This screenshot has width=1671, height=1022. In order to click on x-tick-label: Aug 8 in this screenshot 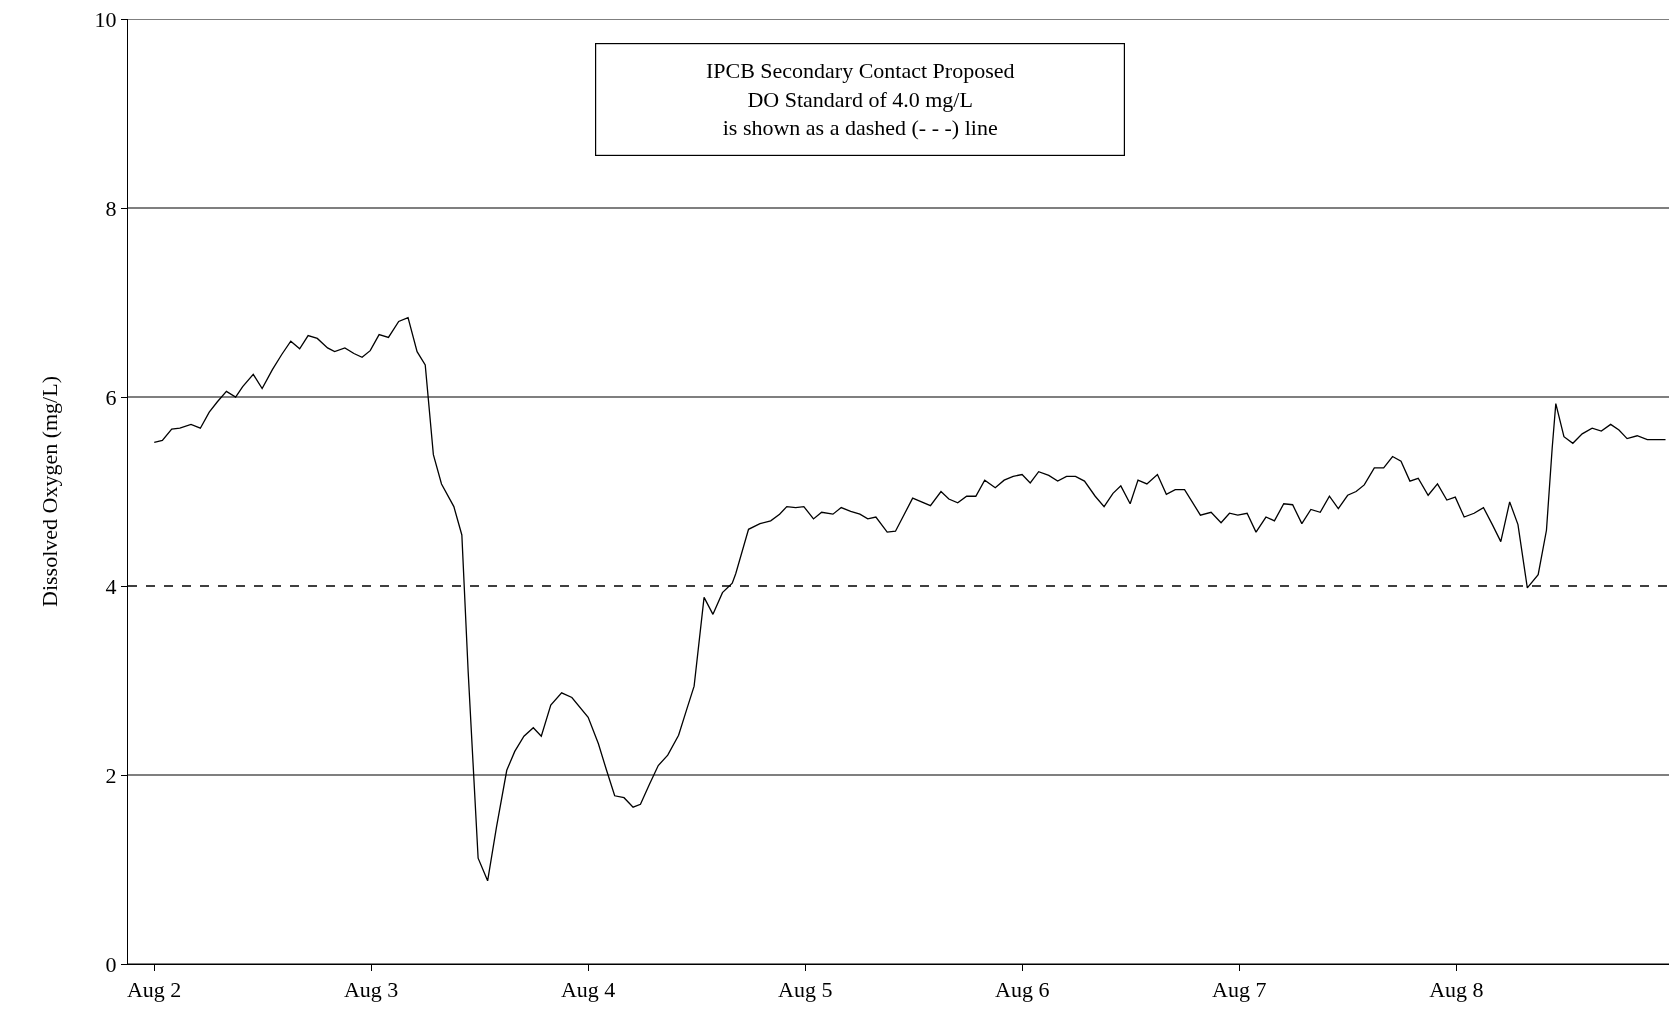, I will do `click(1456, 990)`.